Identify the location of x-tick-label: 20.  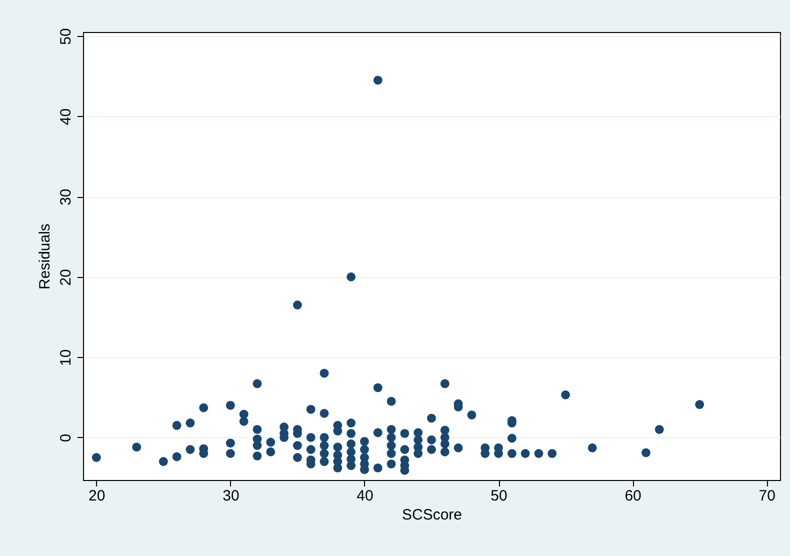
(97, 496).